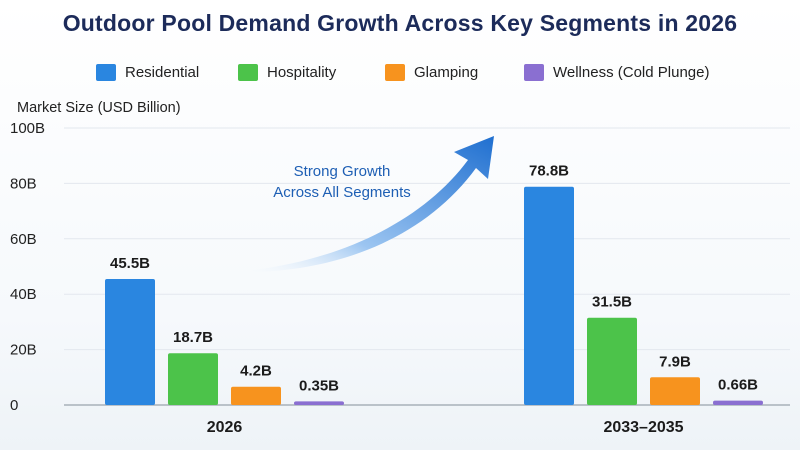 The width and height of the screenshot is (800, 450). What do you see at coordinates (675, 361) in the screenshot?
I see `data-label-glamping-1: 7.9B` at bounding box center [675, 361].